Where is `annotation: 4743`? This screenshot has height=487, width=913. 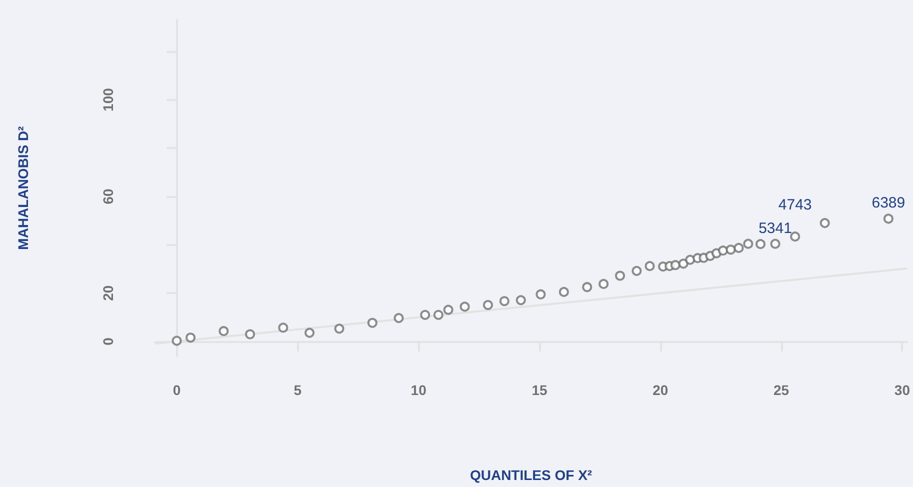 annotation: 4743 is located at coordinates (795, 205).